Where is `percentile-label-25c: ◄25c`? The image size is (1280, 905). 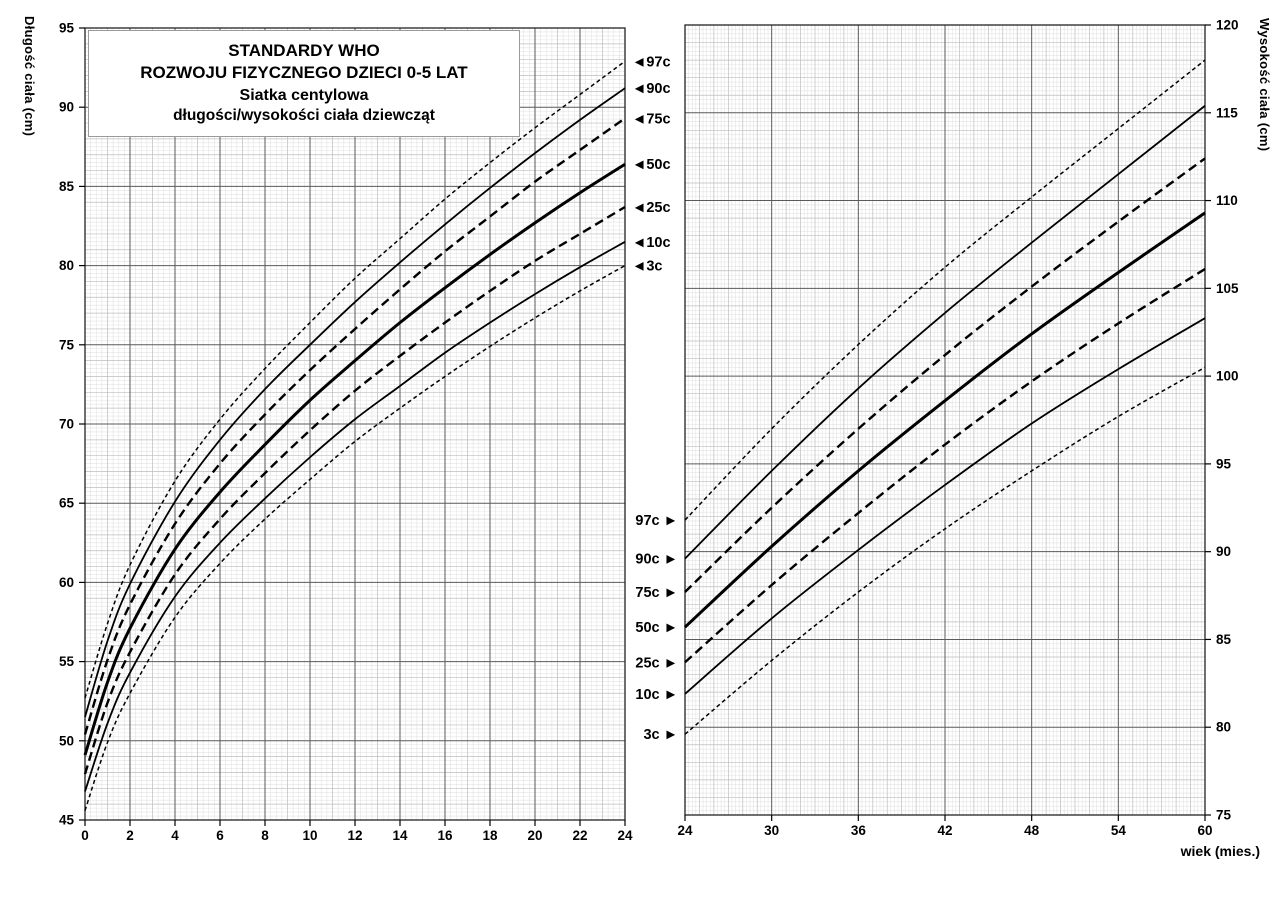 percentile-label-25c: ◄25c is located at coordinates (651, 208).